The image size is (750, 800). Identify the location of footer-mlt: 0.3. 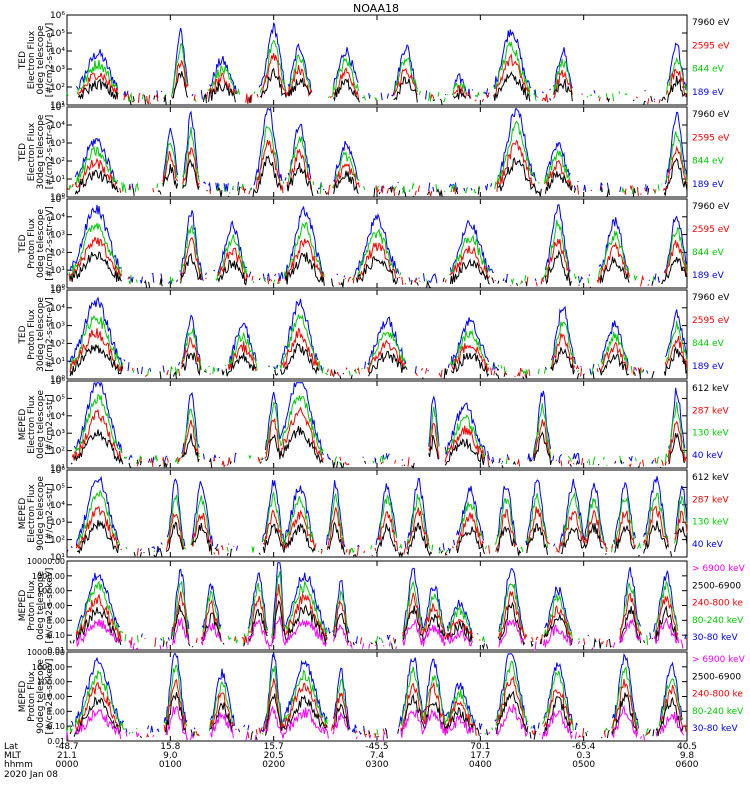
(584, 756).